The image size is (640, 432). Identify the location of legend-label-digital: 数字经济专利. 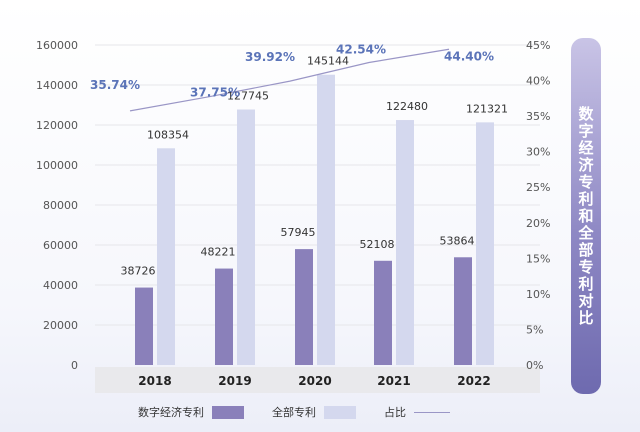
(171, 412).